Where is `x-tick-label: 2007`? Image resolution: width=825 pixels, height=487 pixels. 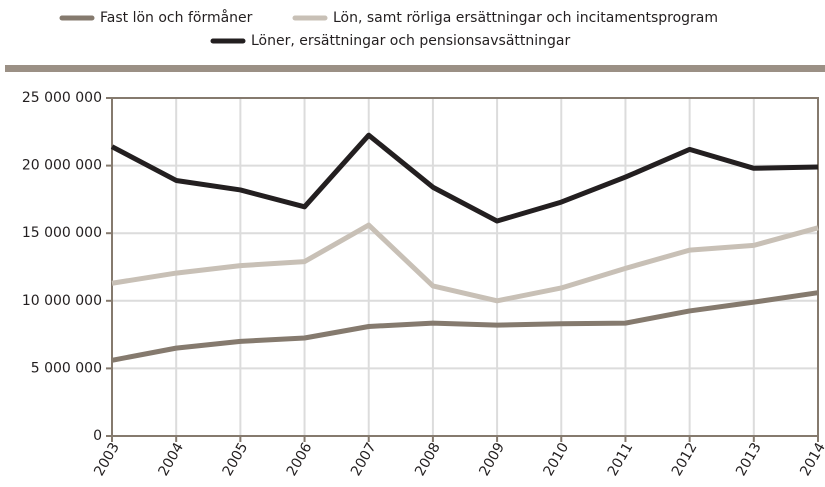 x-tick-label: 2007 is located at coordinates (364, 459).